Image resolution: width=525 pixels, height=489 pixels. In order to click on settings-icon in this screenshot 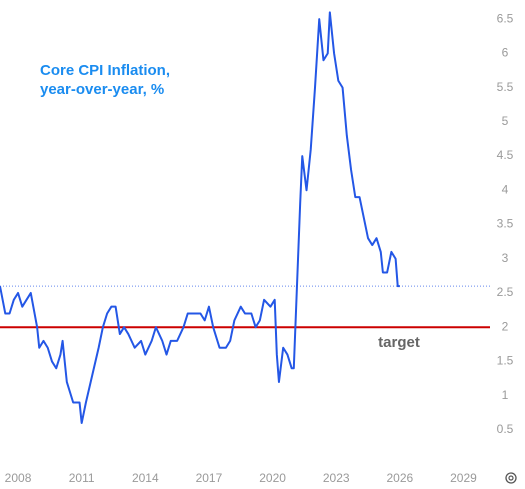, I will do `click(511, 478)`.